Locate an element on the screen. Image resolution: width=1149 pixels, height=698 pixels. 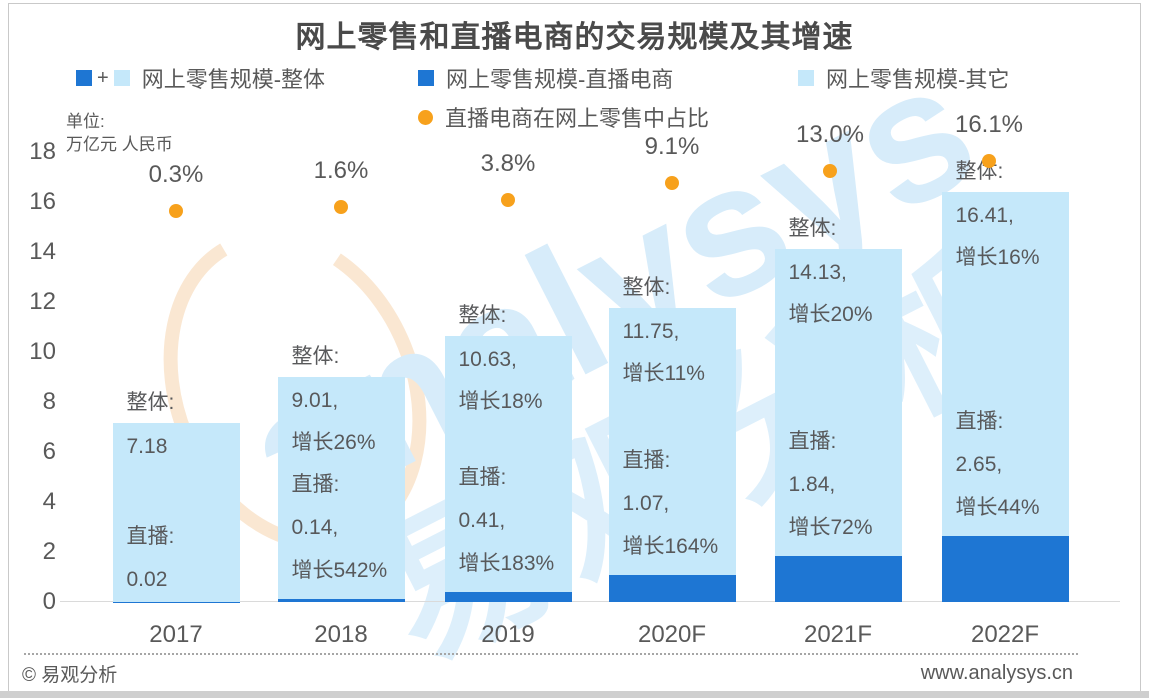
y-tick-label: 12 is located at coordinates (42, 301).